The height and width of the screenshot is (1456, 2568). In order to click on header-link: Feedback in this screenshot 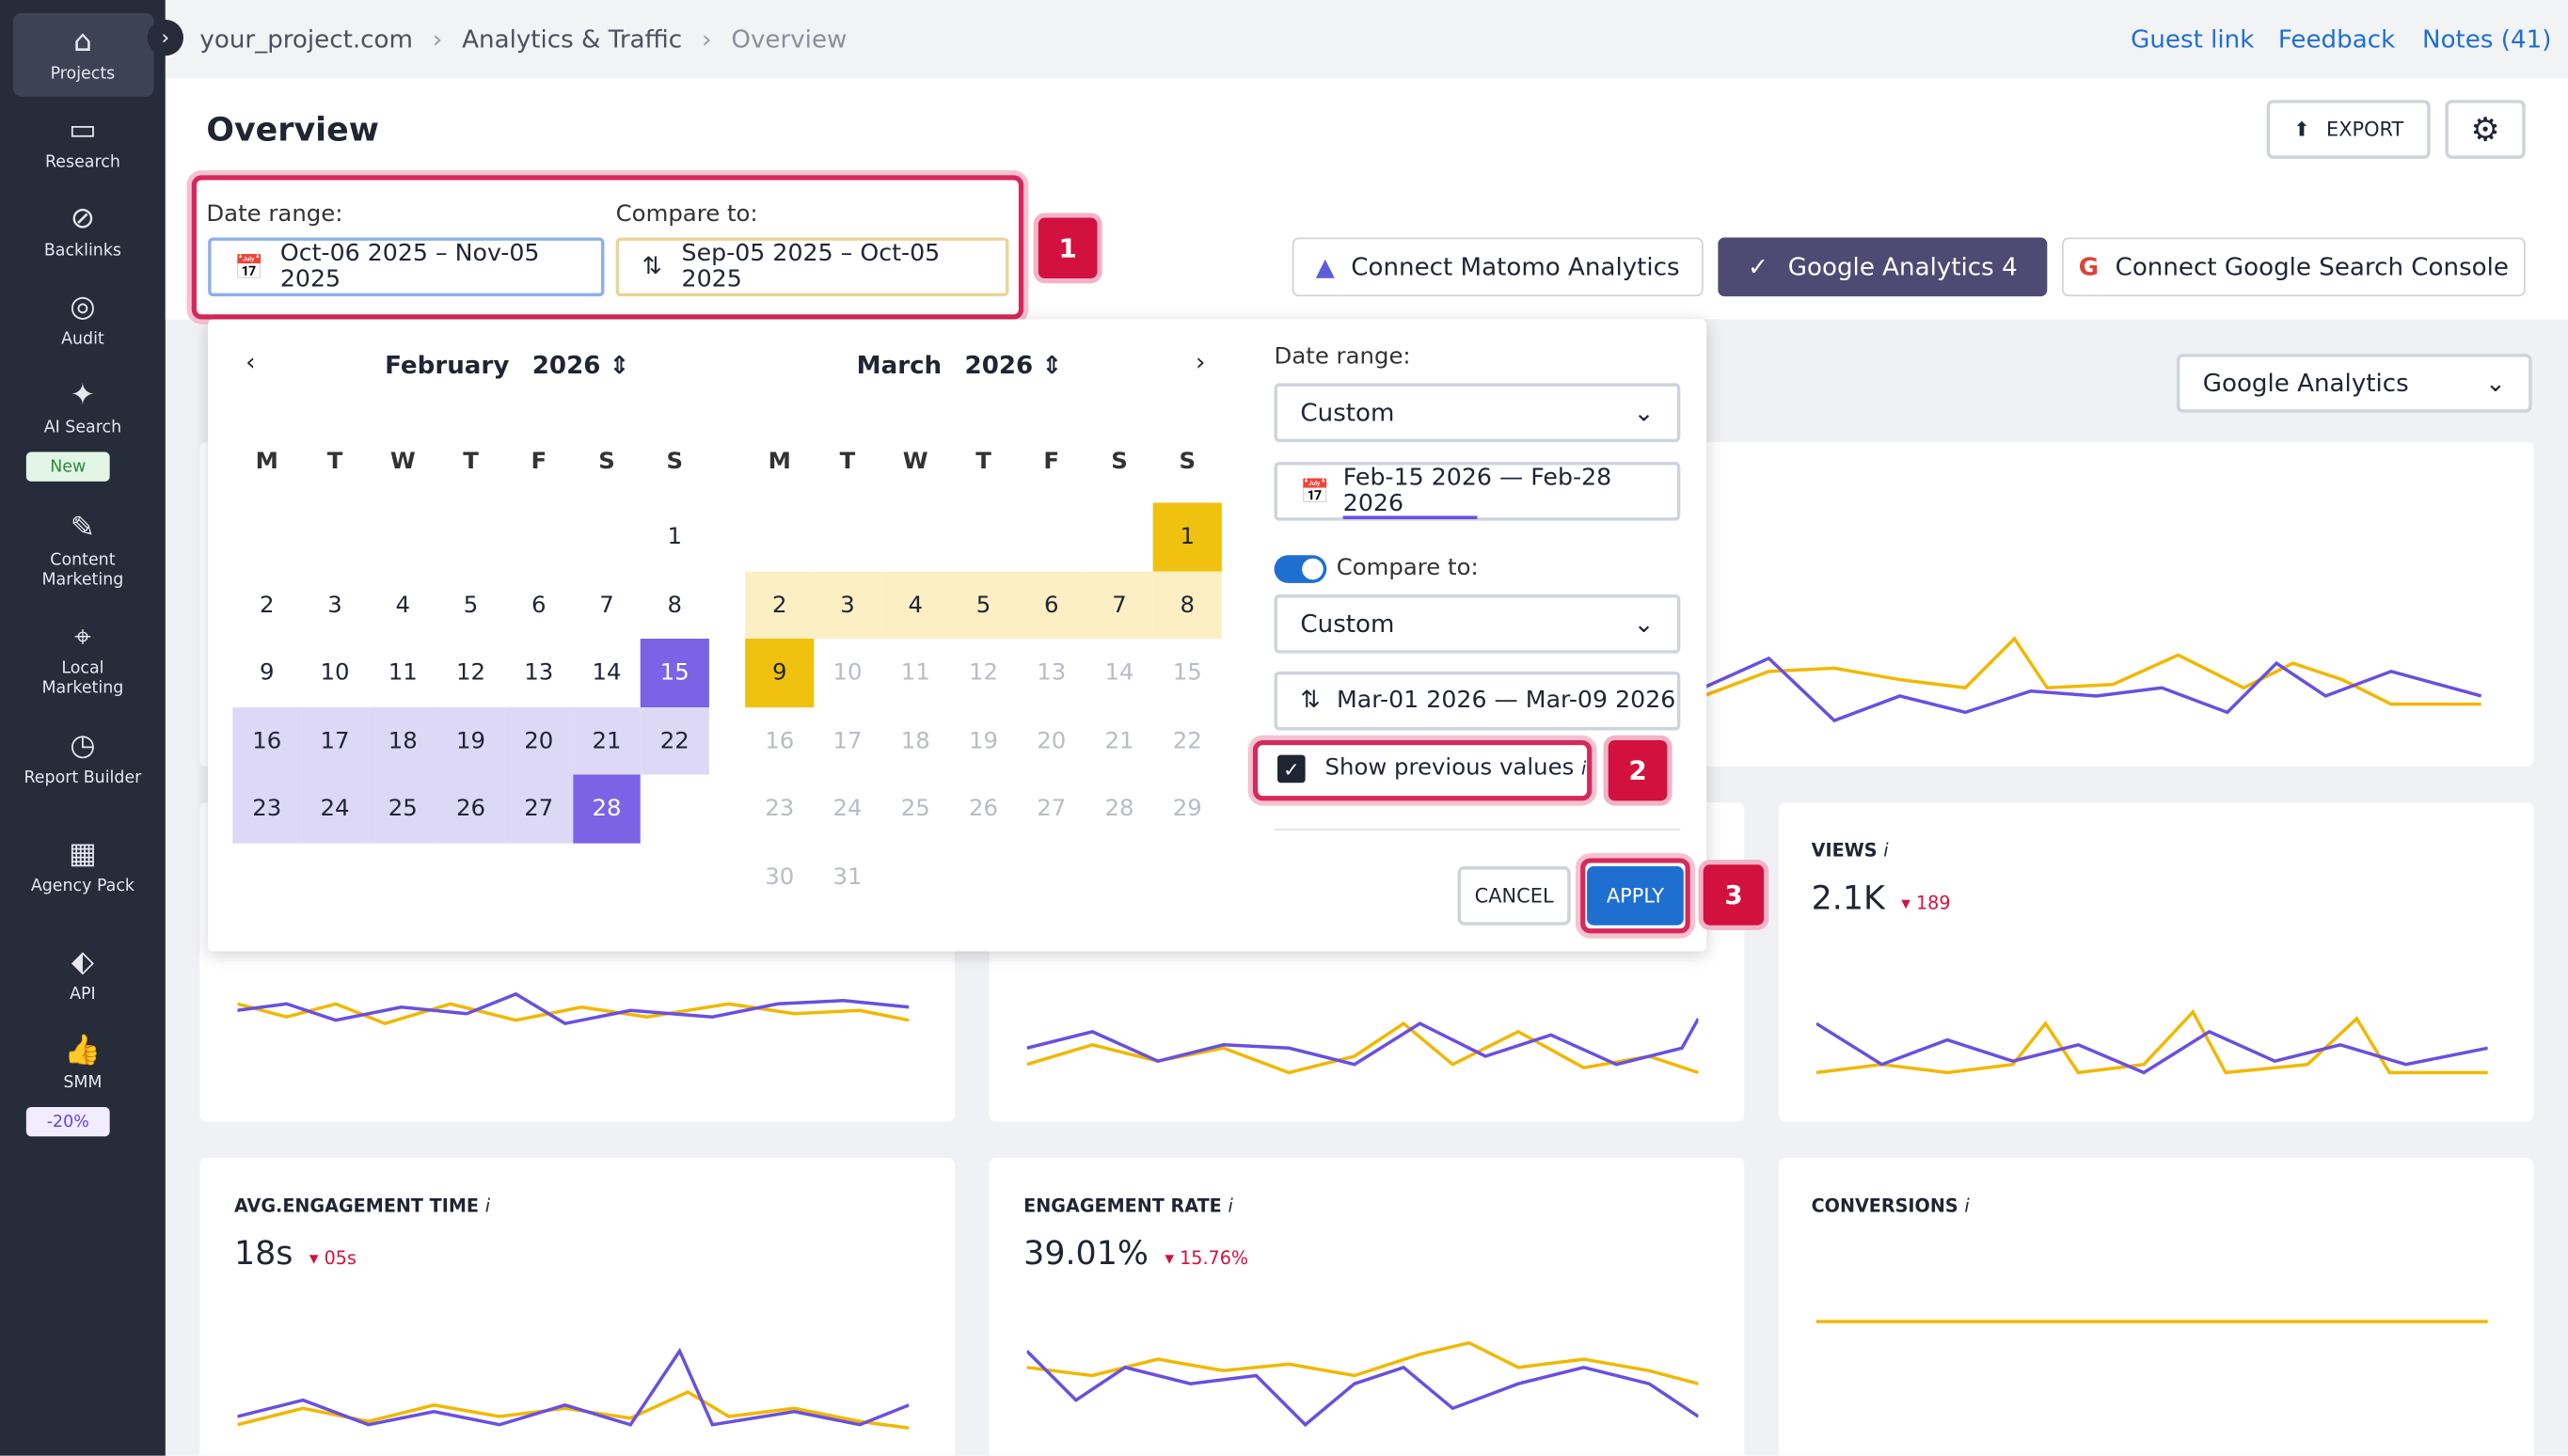, I will do `click(2336, 39)`.